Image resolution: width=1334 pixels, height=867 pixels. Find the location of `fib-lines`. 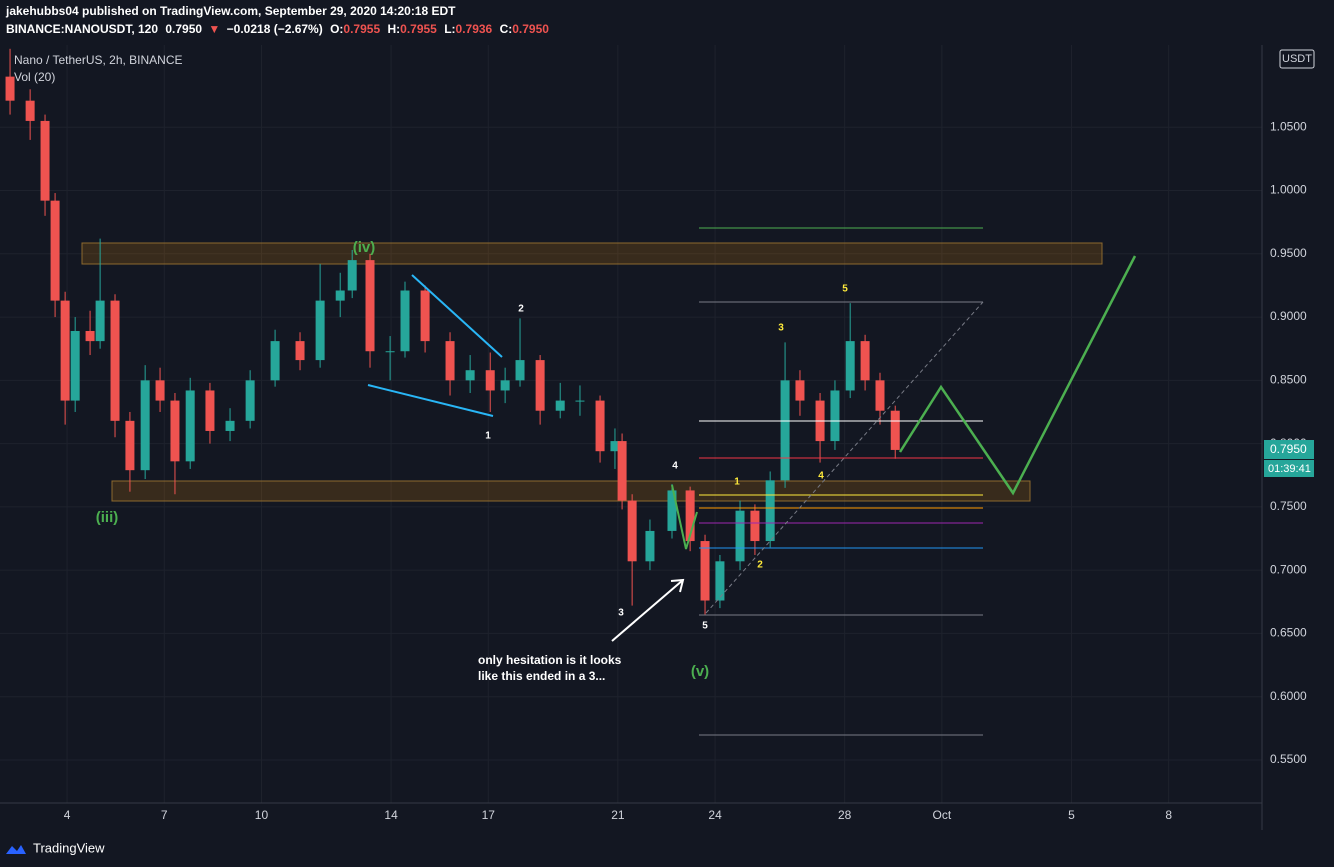

fib-lines is located at coordinates (841, 481).